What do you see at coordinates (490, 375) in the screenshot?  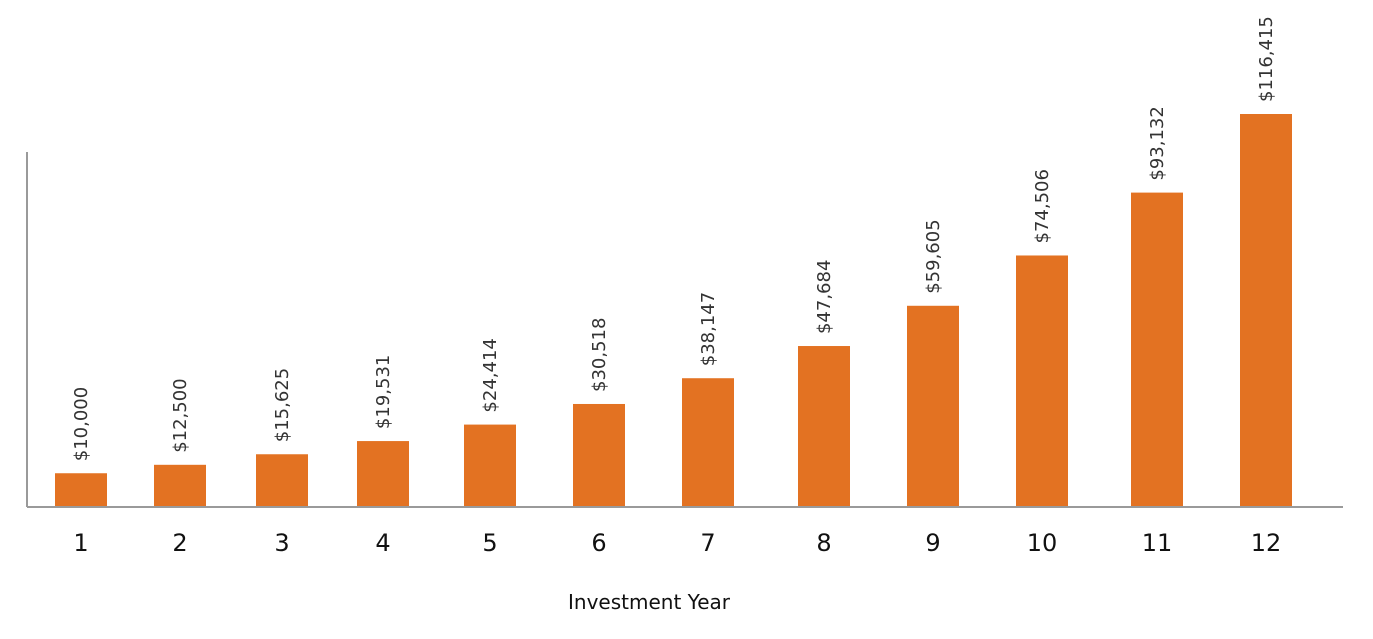 I see `data-label-year-5: $24,414` at bounding box center [490, 375].